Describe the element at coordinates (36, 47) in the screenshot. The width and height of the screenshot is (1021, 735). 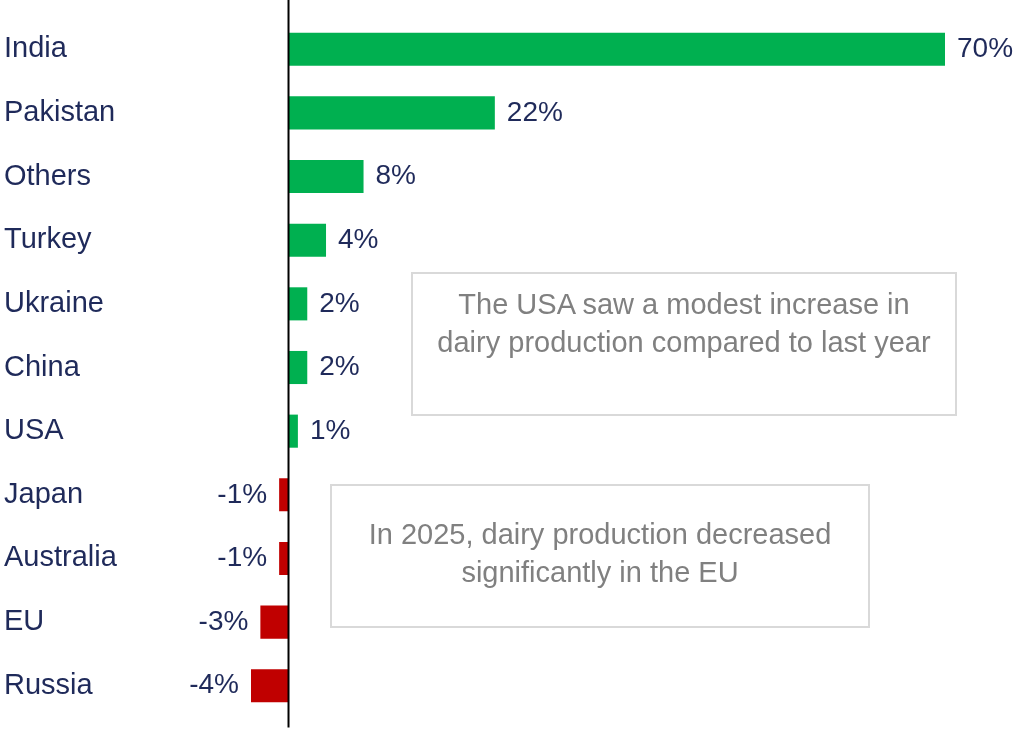
I see `y-tick-label: India` at that location.